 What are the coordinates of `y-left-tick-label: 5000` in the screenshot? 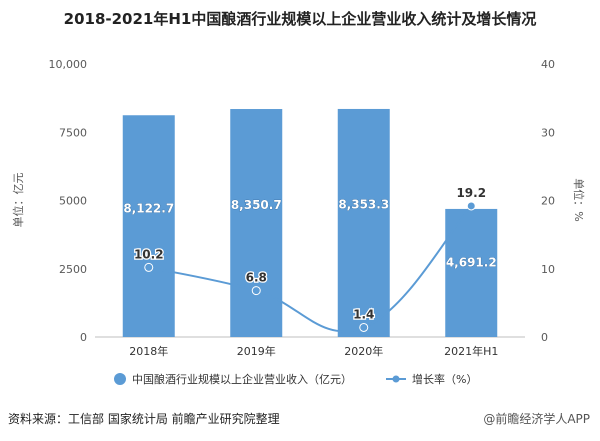 It's located at (73, 201).